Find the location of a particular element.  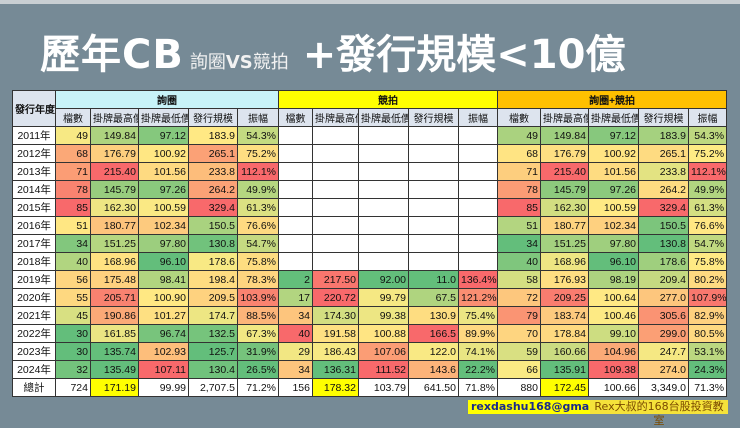

cell-c-3: 265.1 is located at coordinates (663, 153).